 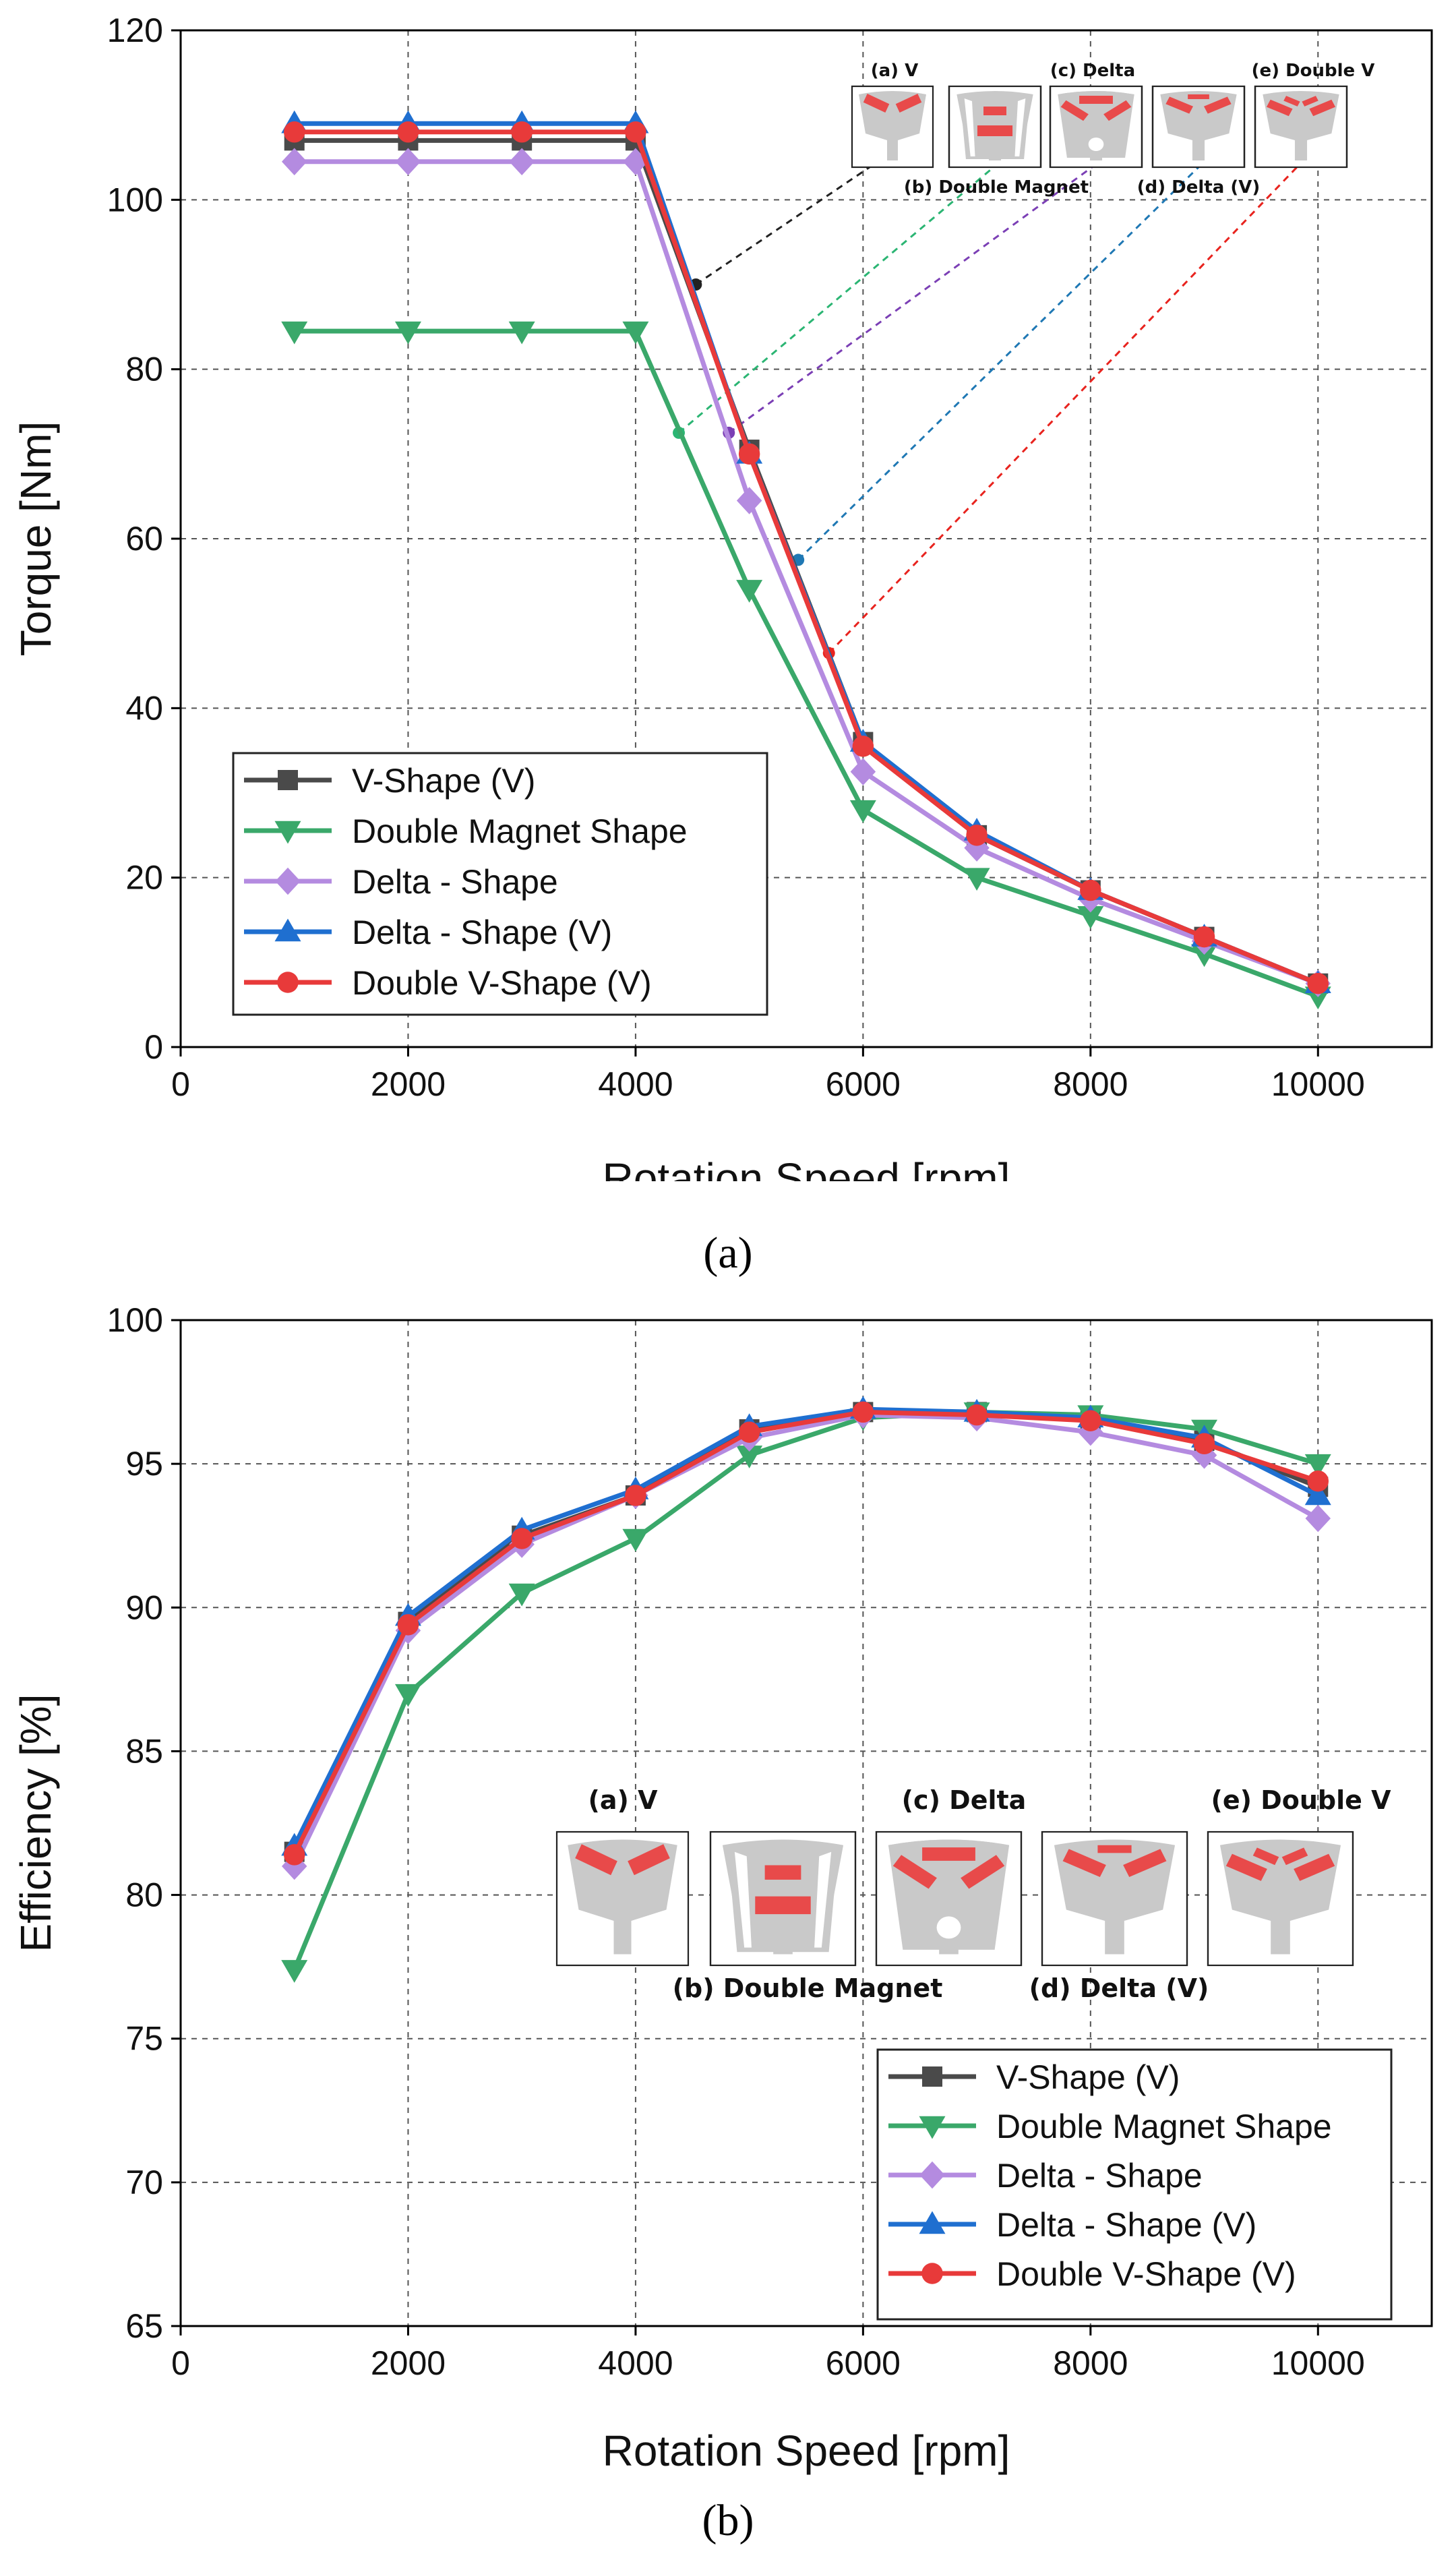 I want to click on figure-crop-strip, so click(x=728, y=1194).